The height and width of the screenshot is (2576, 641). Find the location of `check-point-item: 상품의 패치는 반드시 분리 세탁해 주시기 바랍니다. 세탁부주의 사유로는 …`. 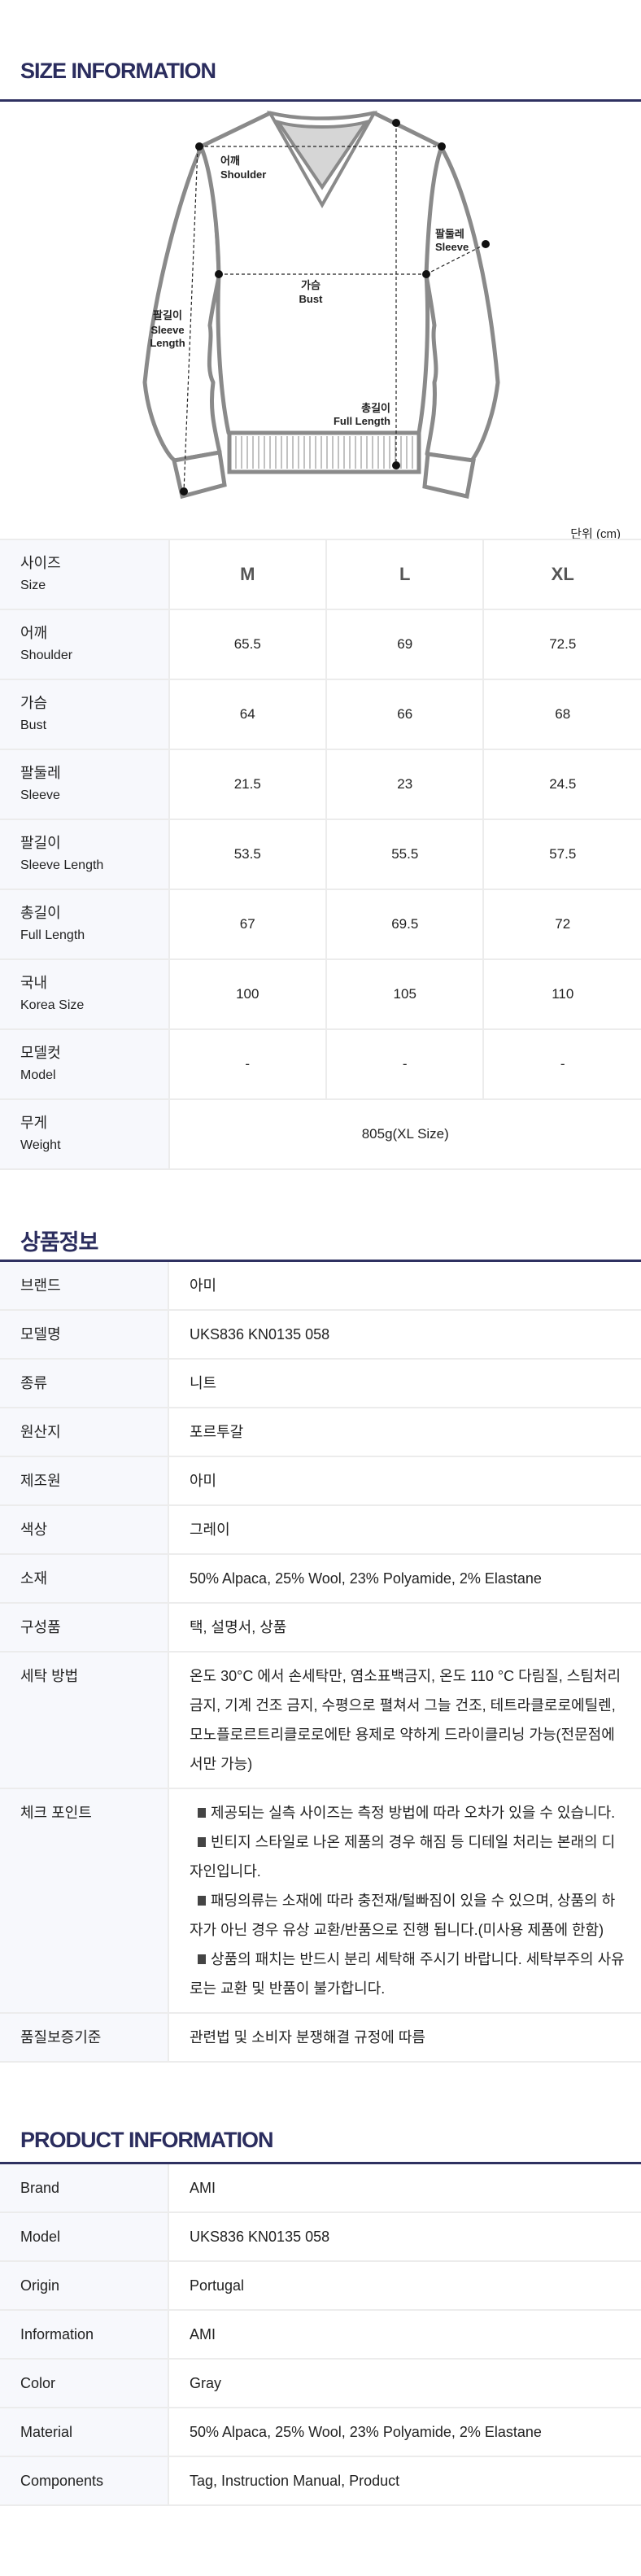

check-point-item: 상품의 패치는 반드시 분리 세탁해 주시기 바랍니다. 세탁부주의 사유로는 … is located at coordinates (407, 1974).